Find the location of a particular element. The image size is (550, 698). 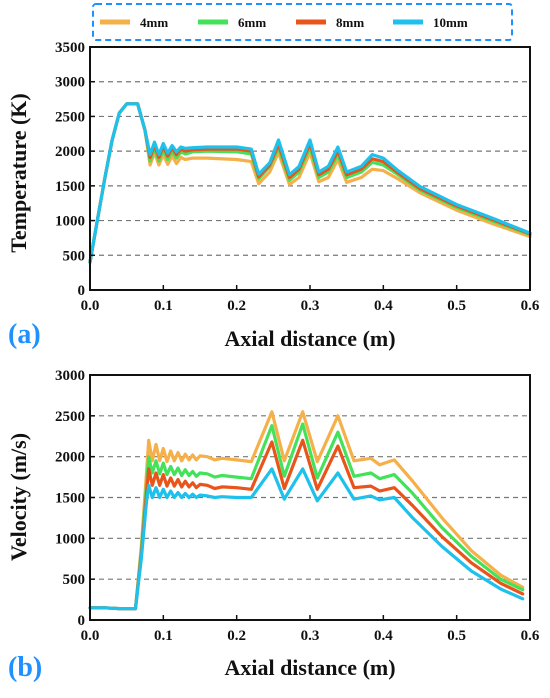

y-tick-label: 3500 is located at coordinates (70, 48).